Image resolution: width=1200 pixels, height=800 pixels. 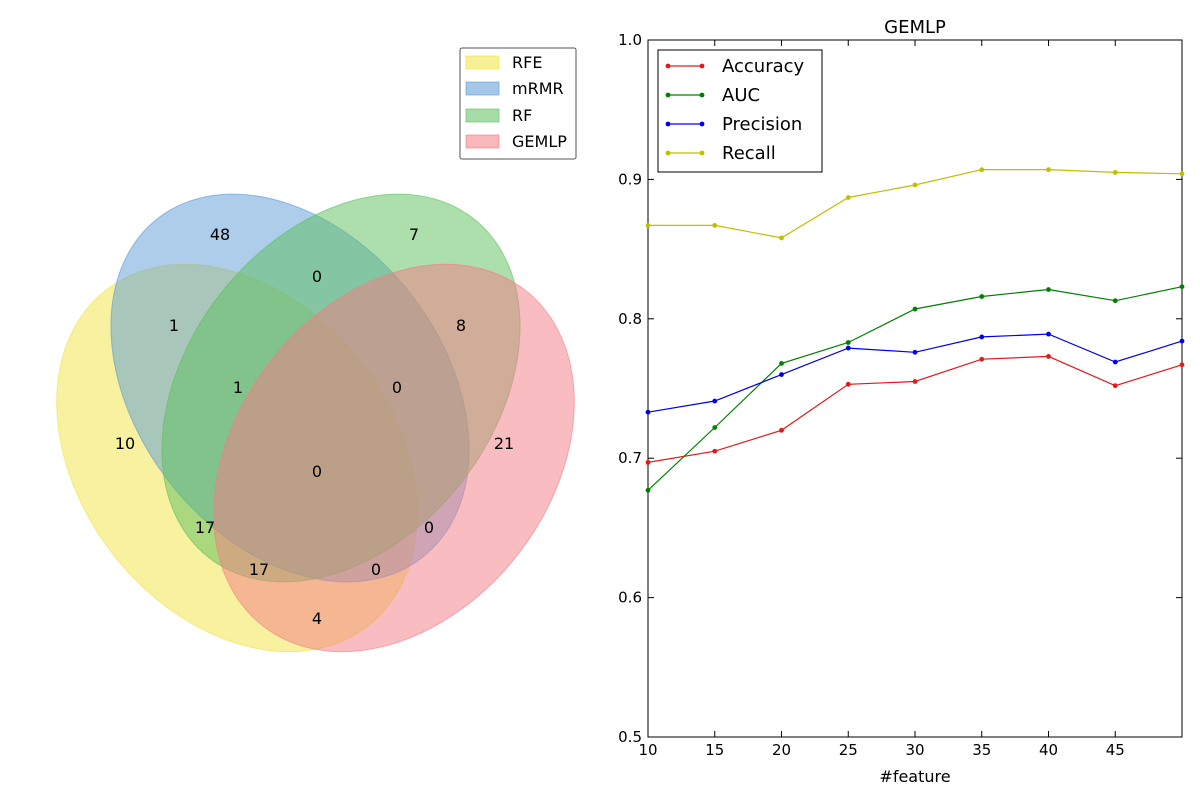 What do you see at coordinates (763, 66) in the screenshot?
I see `line-legend-label: Accuracy` at bounding box center [763, 66].